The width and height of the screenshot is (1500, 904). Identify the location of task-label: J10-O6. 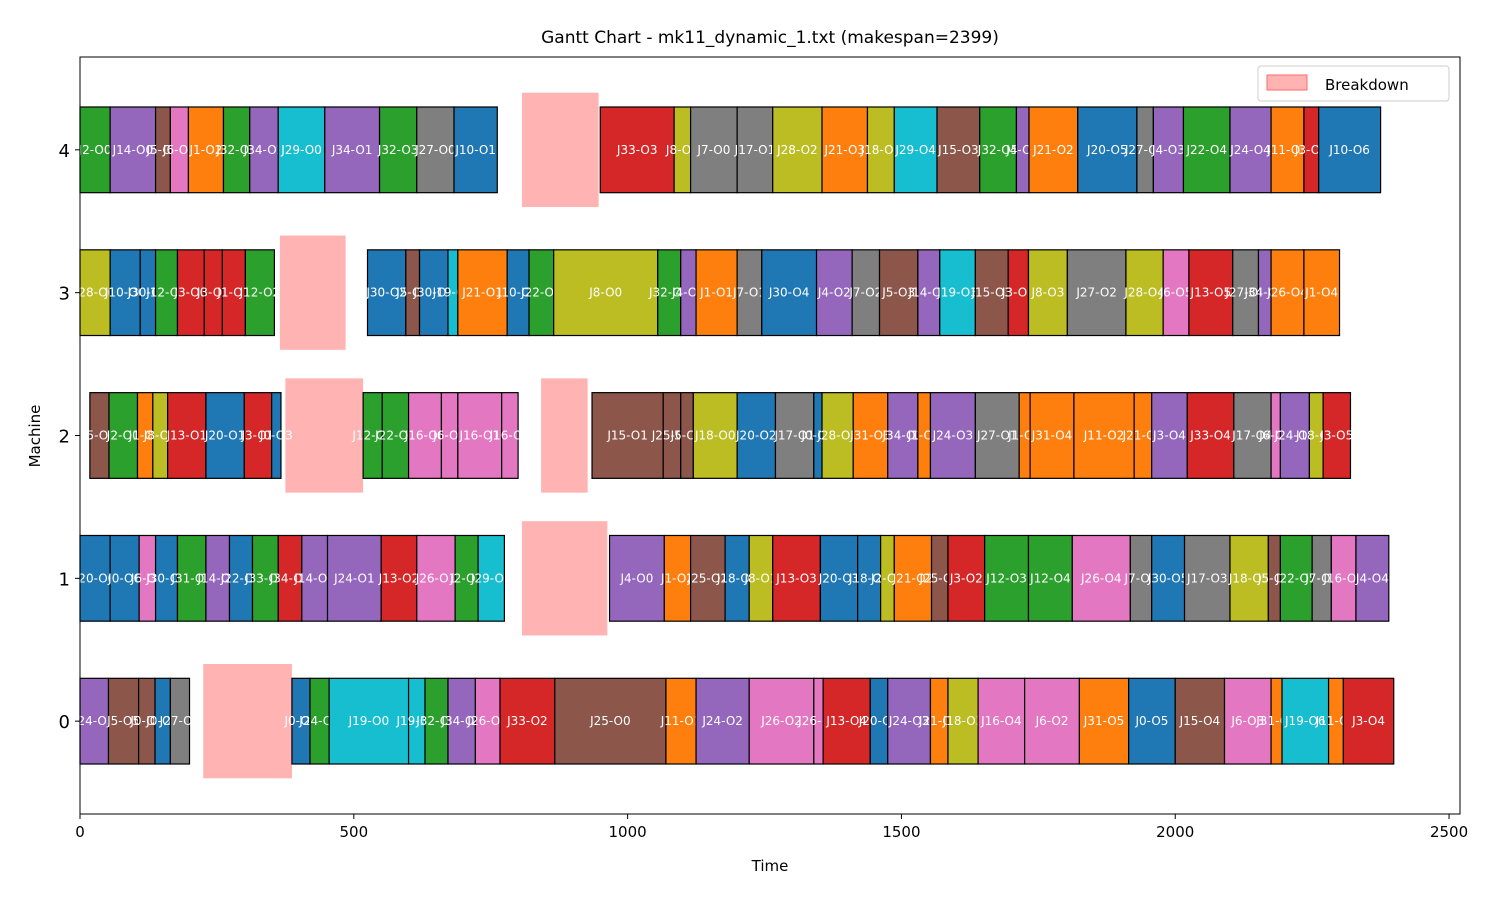
(1349, 150).